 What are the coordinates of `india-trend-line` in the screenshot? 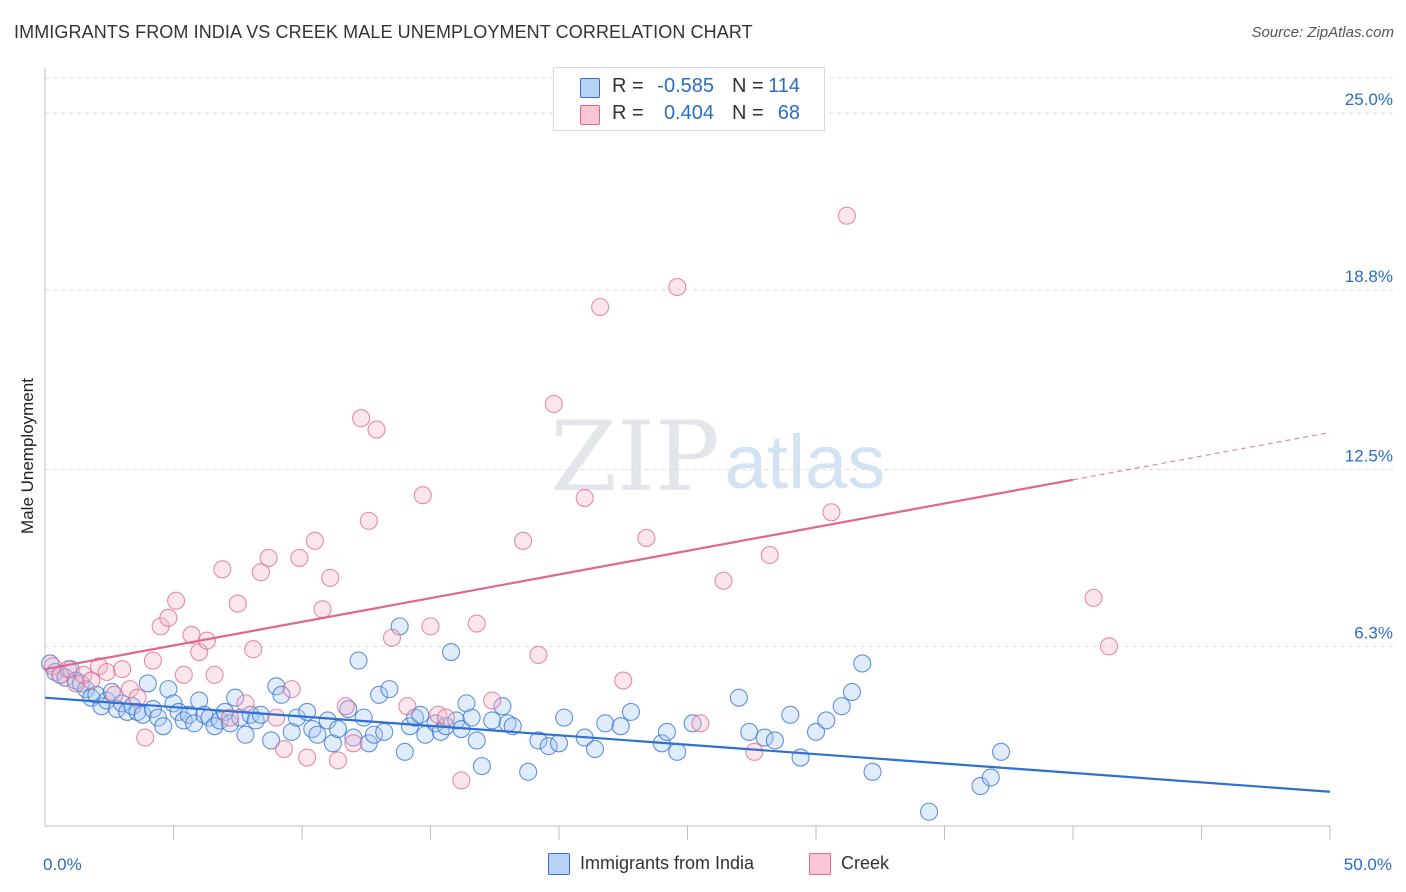 It's located at (687, 744).